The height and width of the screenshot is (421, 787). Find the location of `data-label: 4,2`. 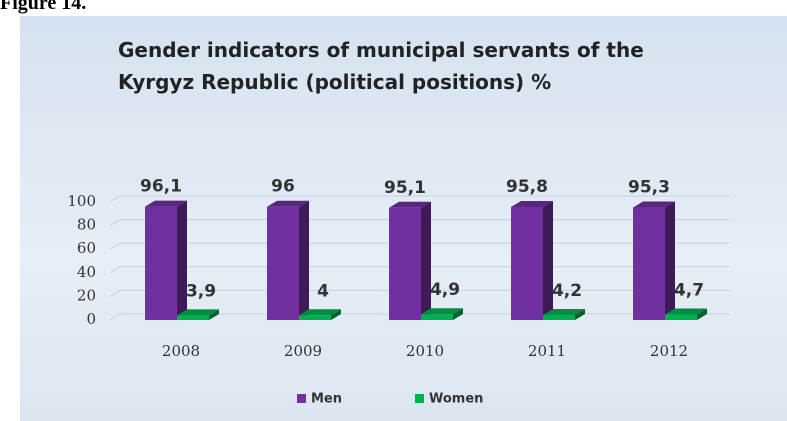

data-label: 4,2 is located at coordinates (567, 291).